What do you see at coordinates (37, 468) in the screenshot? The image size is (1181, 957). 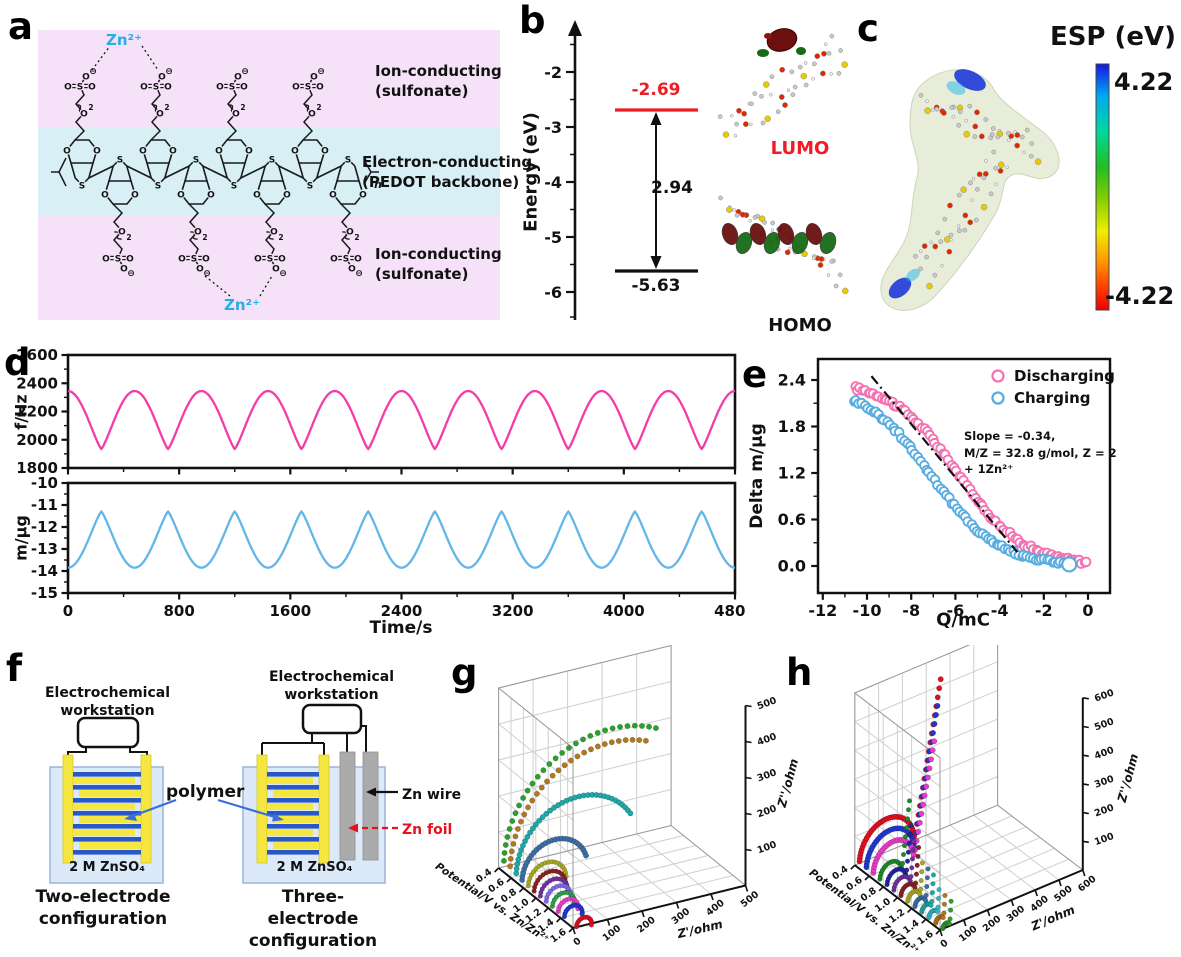 I see `svg-text: 1800` at bounding box center [37, 468].